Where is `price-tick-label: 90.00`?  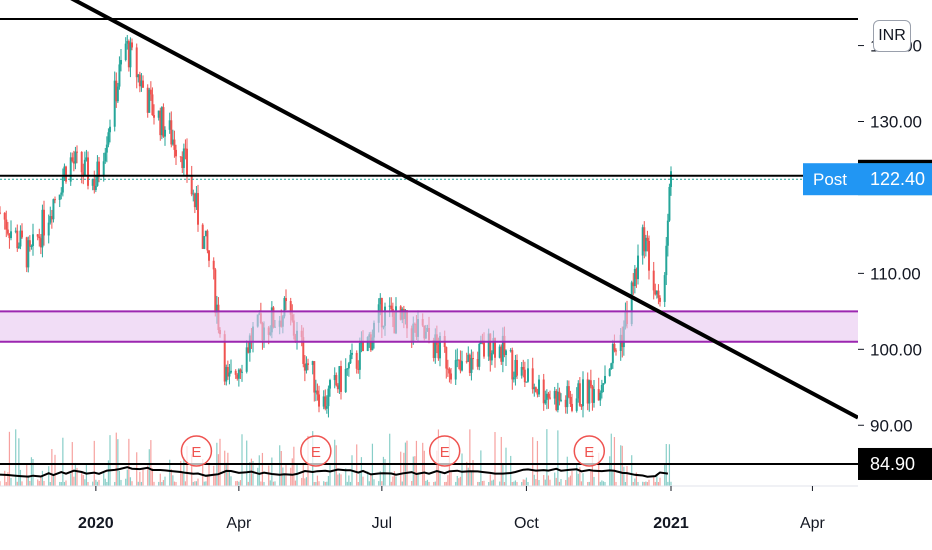 price-tick-label: 90.00 is located at coordinates (891, 425).